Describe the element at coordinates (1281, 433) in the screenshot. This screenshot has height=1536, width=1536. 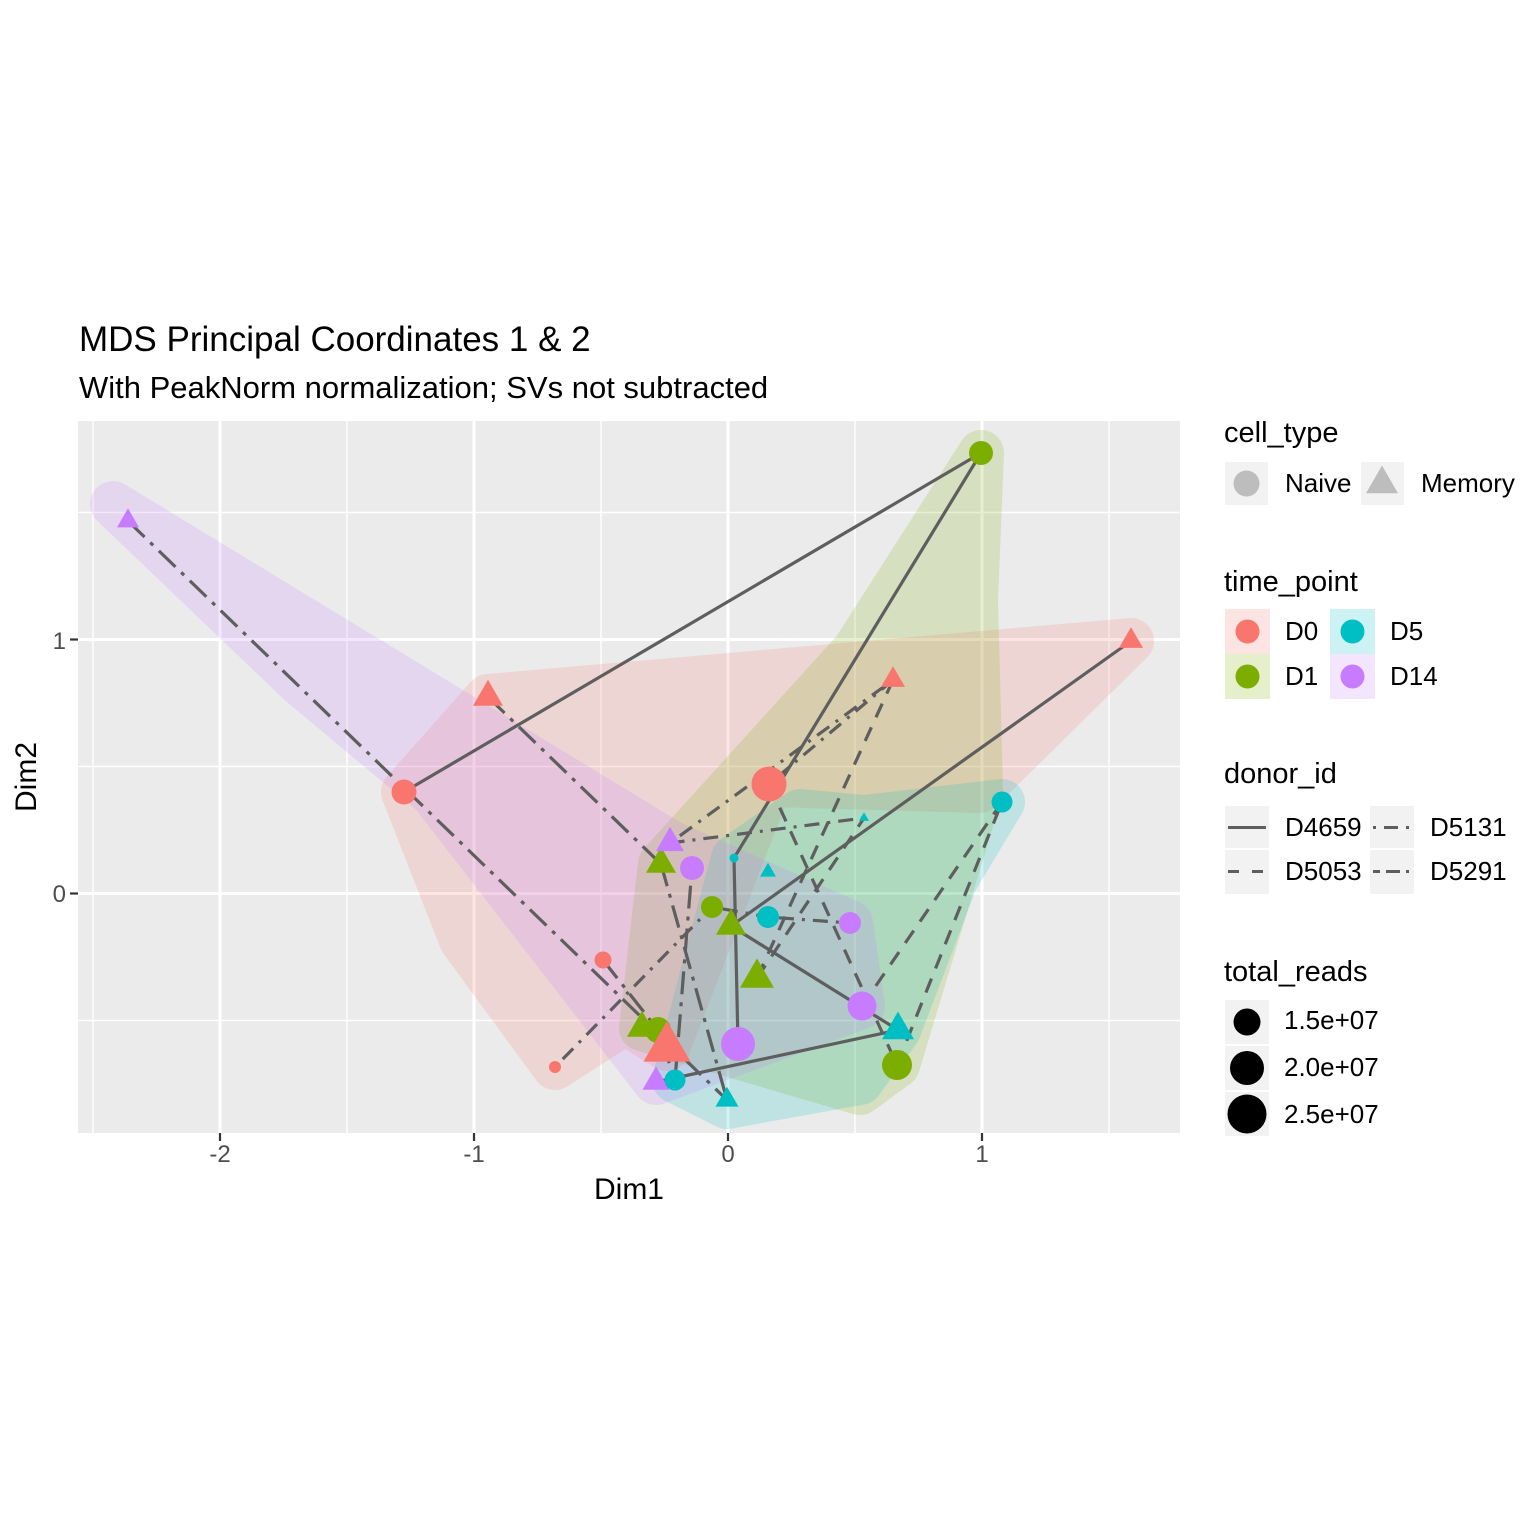
I see `svg-text: cell_type` at that location.